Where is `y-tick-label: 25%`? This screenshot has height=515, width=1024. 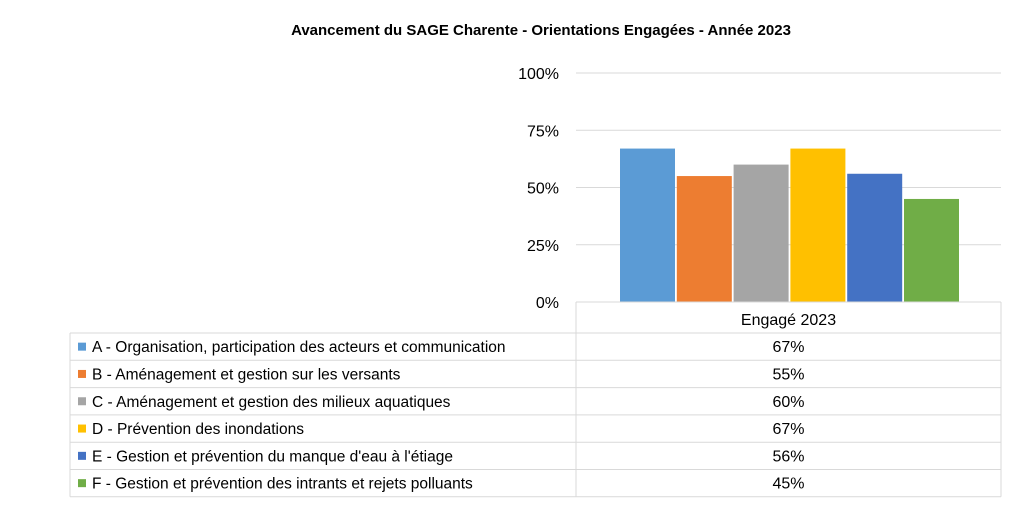 y-tick-label: 25% is located at coordinates (543, 246).